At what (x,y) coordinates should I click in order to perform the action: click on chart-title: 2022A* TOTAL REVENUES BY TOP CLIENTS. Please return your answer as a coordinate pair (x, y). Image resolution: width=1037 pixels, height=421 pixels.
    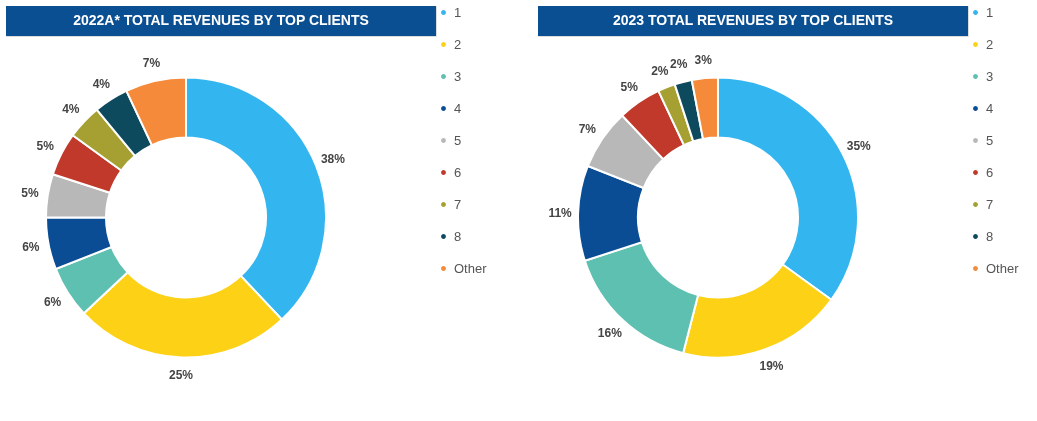
    Looking at the image, I should click on (221, 20).